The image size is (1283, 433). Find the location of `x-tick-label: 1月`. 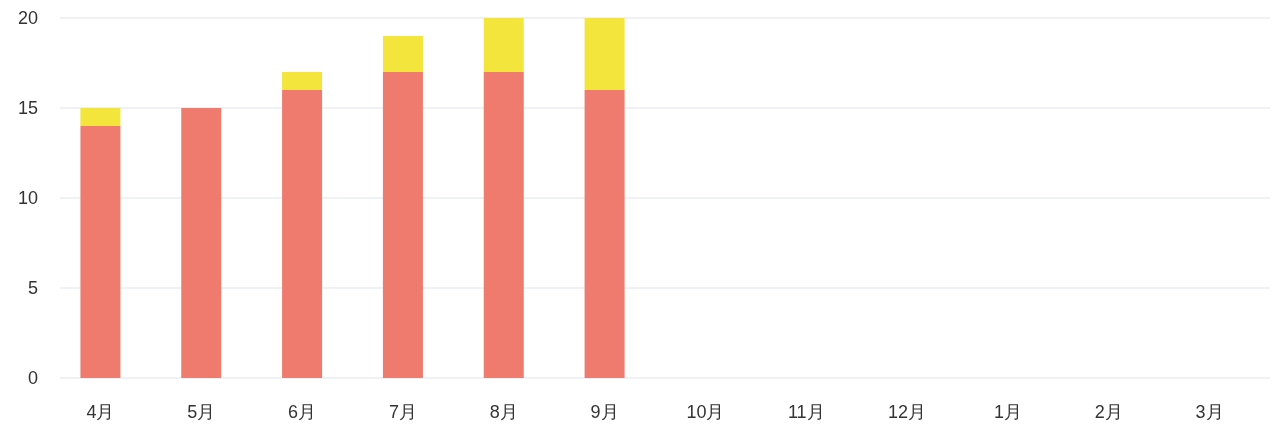

x-tick-label: 1月 is located at coordinates (1007, 412).